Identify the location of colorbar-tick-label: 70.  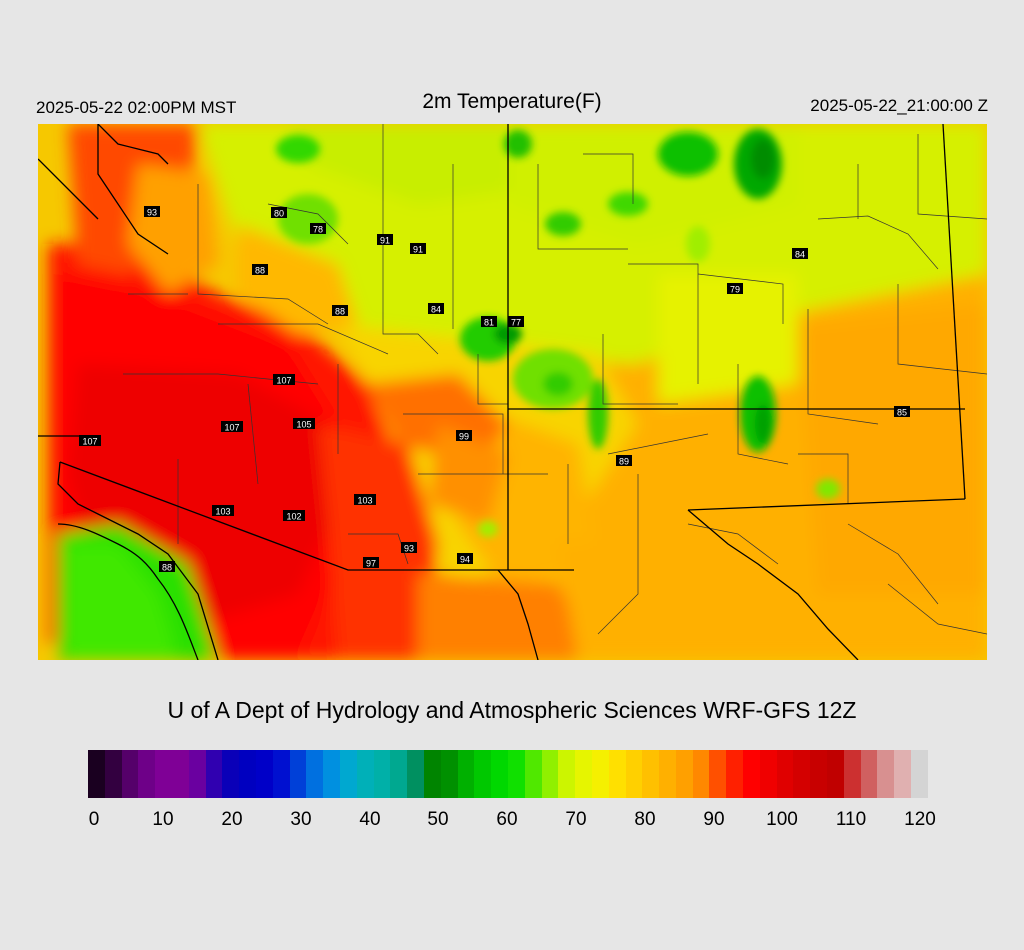
(576, 819).